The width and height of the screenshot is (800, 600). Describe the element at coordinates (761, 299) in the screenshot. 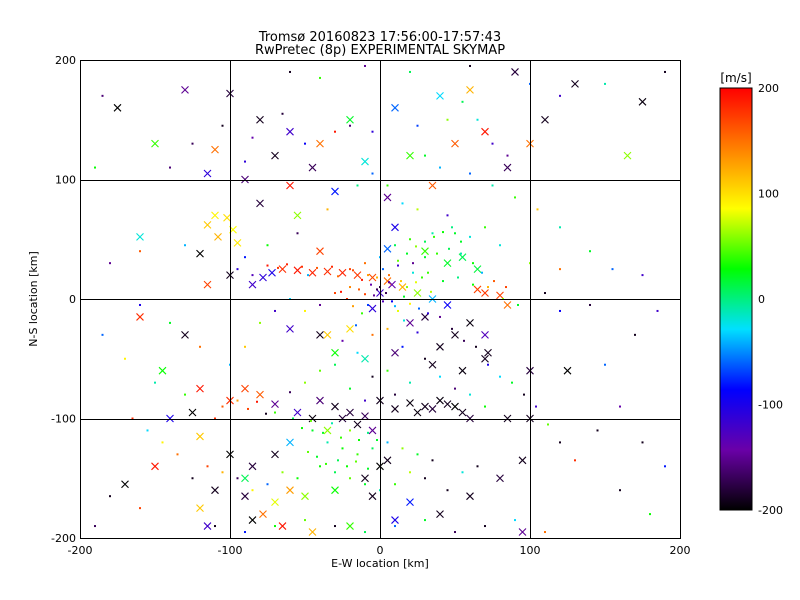

I see `colorbar-tick-label: 0` at that location.